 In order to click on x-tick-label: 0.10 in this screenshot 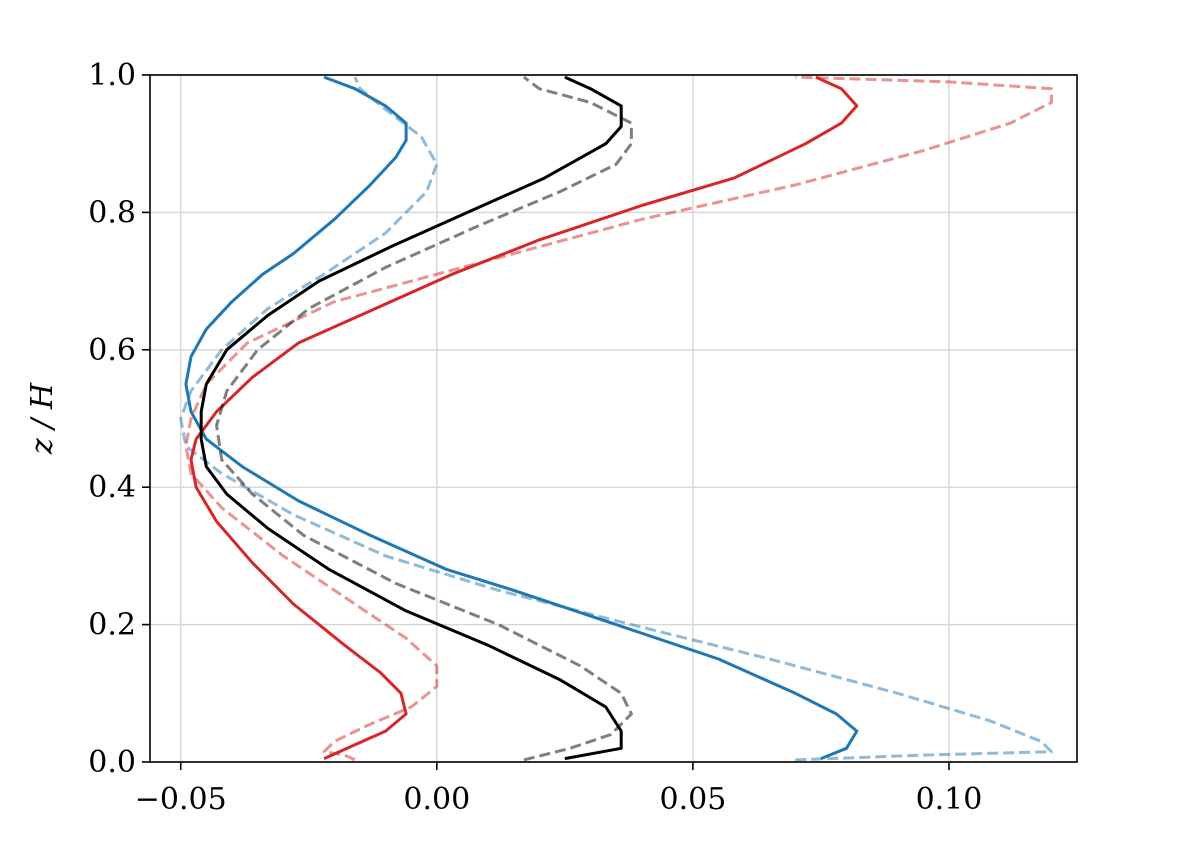, I will do `click(949, 799)`.